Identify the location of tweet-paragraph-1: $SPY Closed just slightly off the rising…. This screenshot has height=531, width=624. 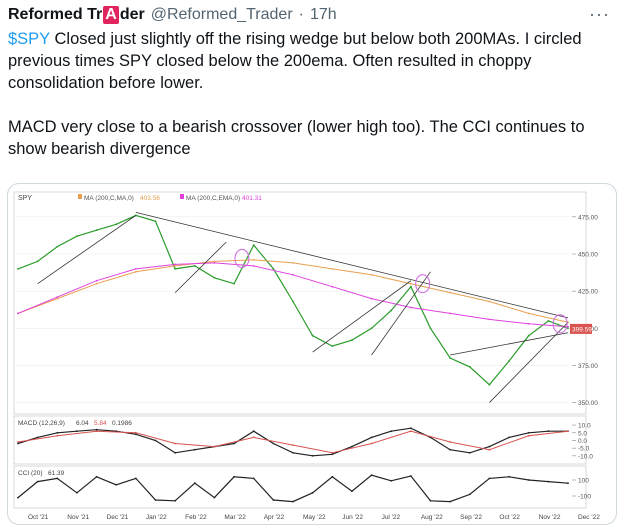
(311, 61).